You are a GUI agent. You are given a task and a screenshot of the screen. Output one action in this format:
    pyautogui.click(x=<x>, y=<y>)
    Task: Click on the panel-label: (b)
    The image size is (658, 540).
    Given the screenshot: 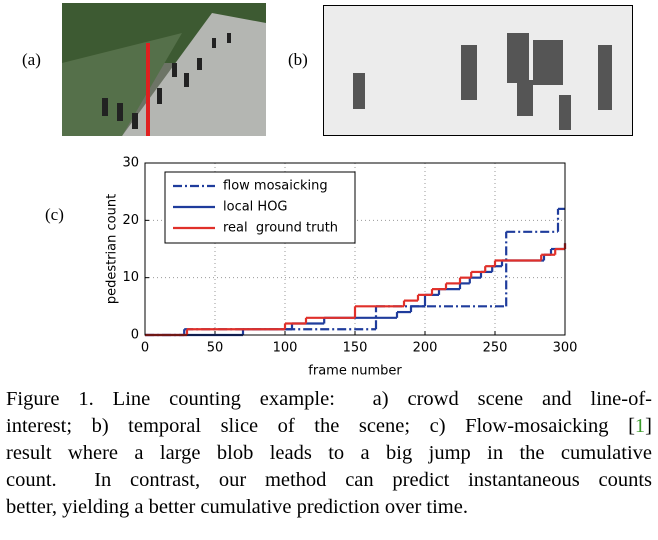 What is the action you would take?
    pyautogui.click(x=298, y=59)
    